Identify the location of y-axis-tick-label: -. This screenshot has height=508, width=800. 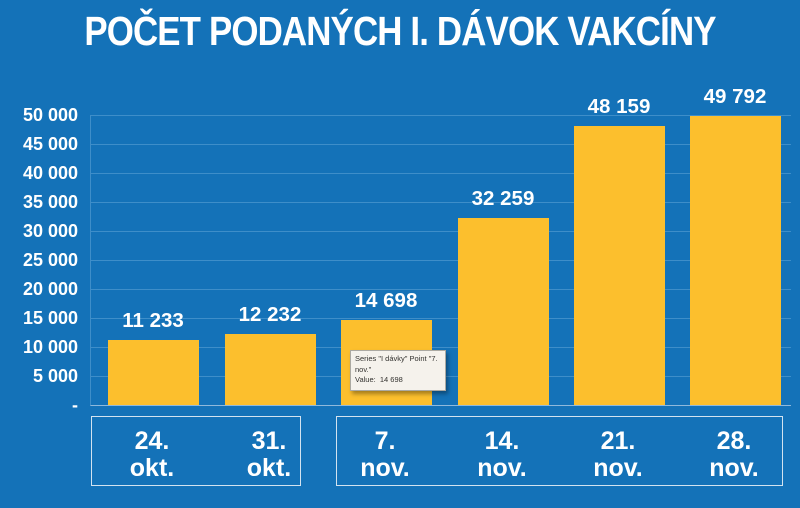
(75, 405).